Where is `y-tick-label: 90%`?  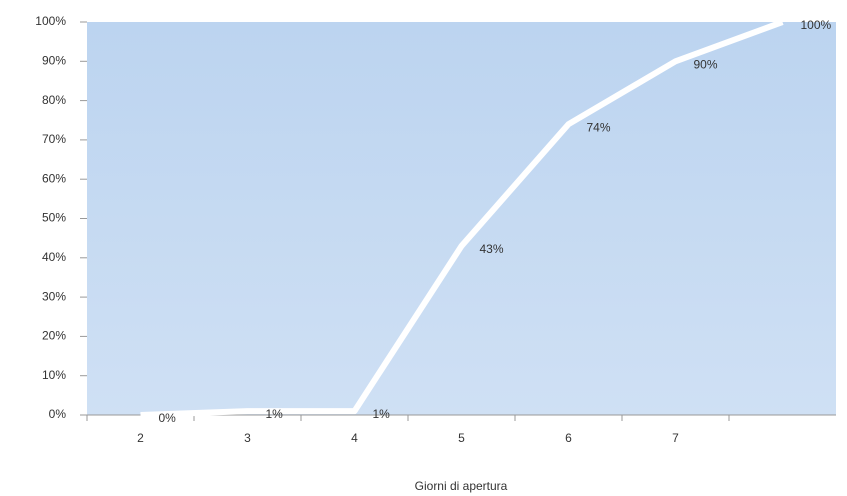
y-tick-label: 90% is located at coordinates (54, 60).